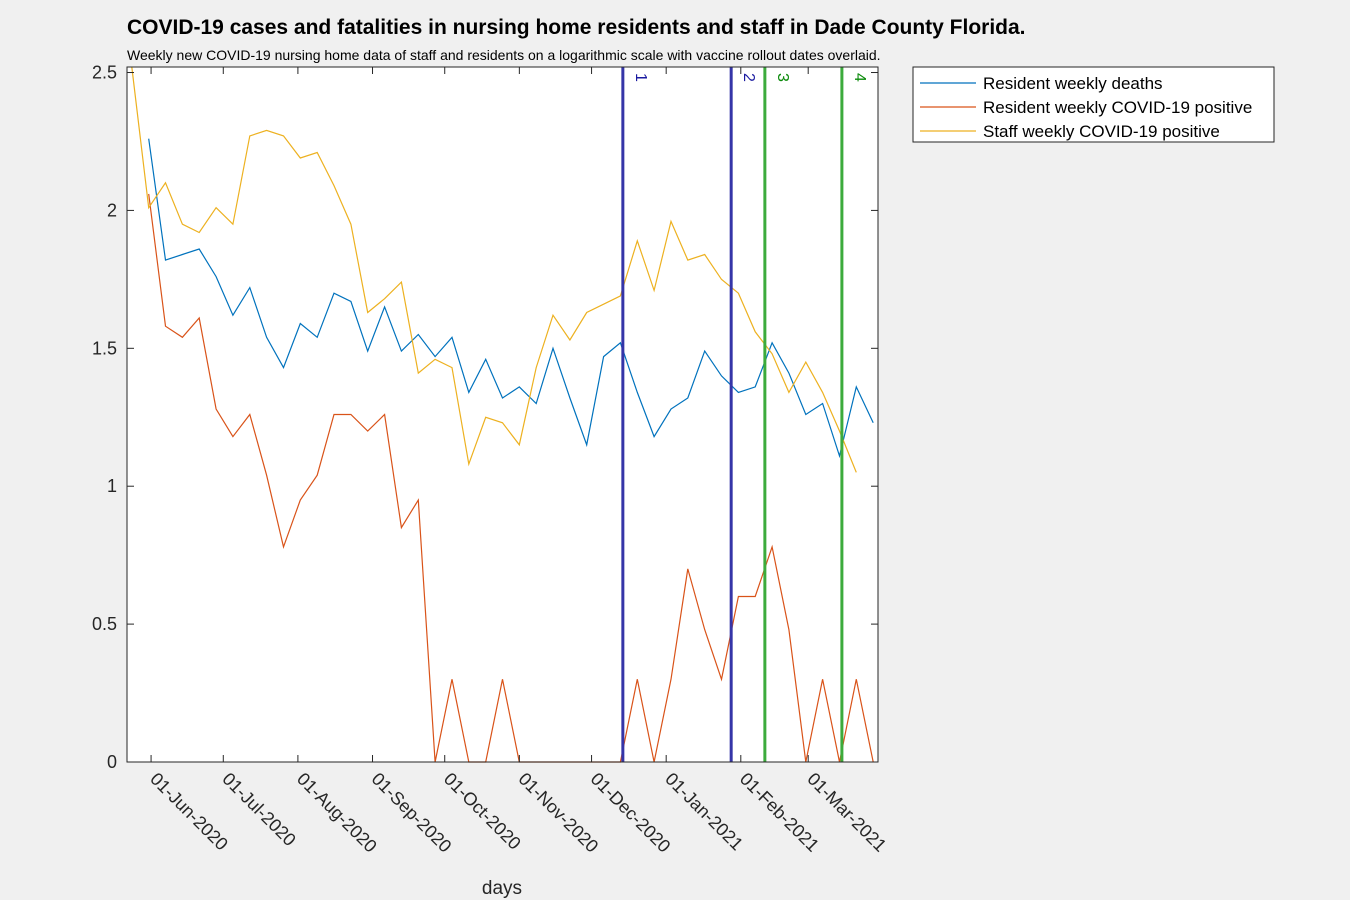 The height and width of the screenshot is (900, 1350). Describe the element at coordinates (1073, 83) in the screenshot. I see `legend-entry: Resident weekly deaths` at that location.